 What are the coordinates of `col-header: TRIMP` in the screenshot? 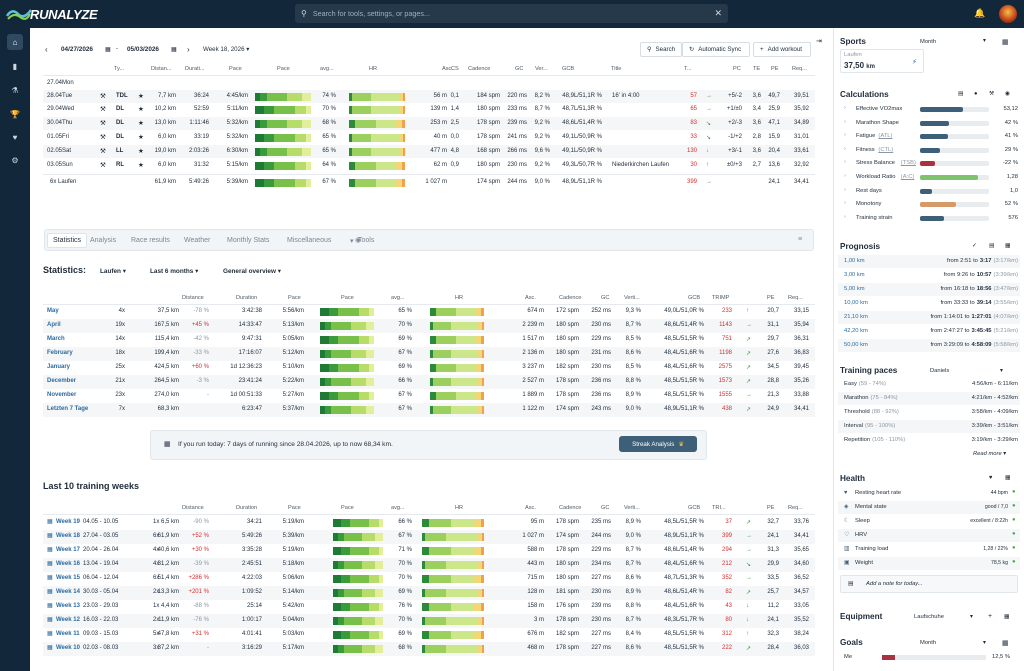 It's located at (721, 298).